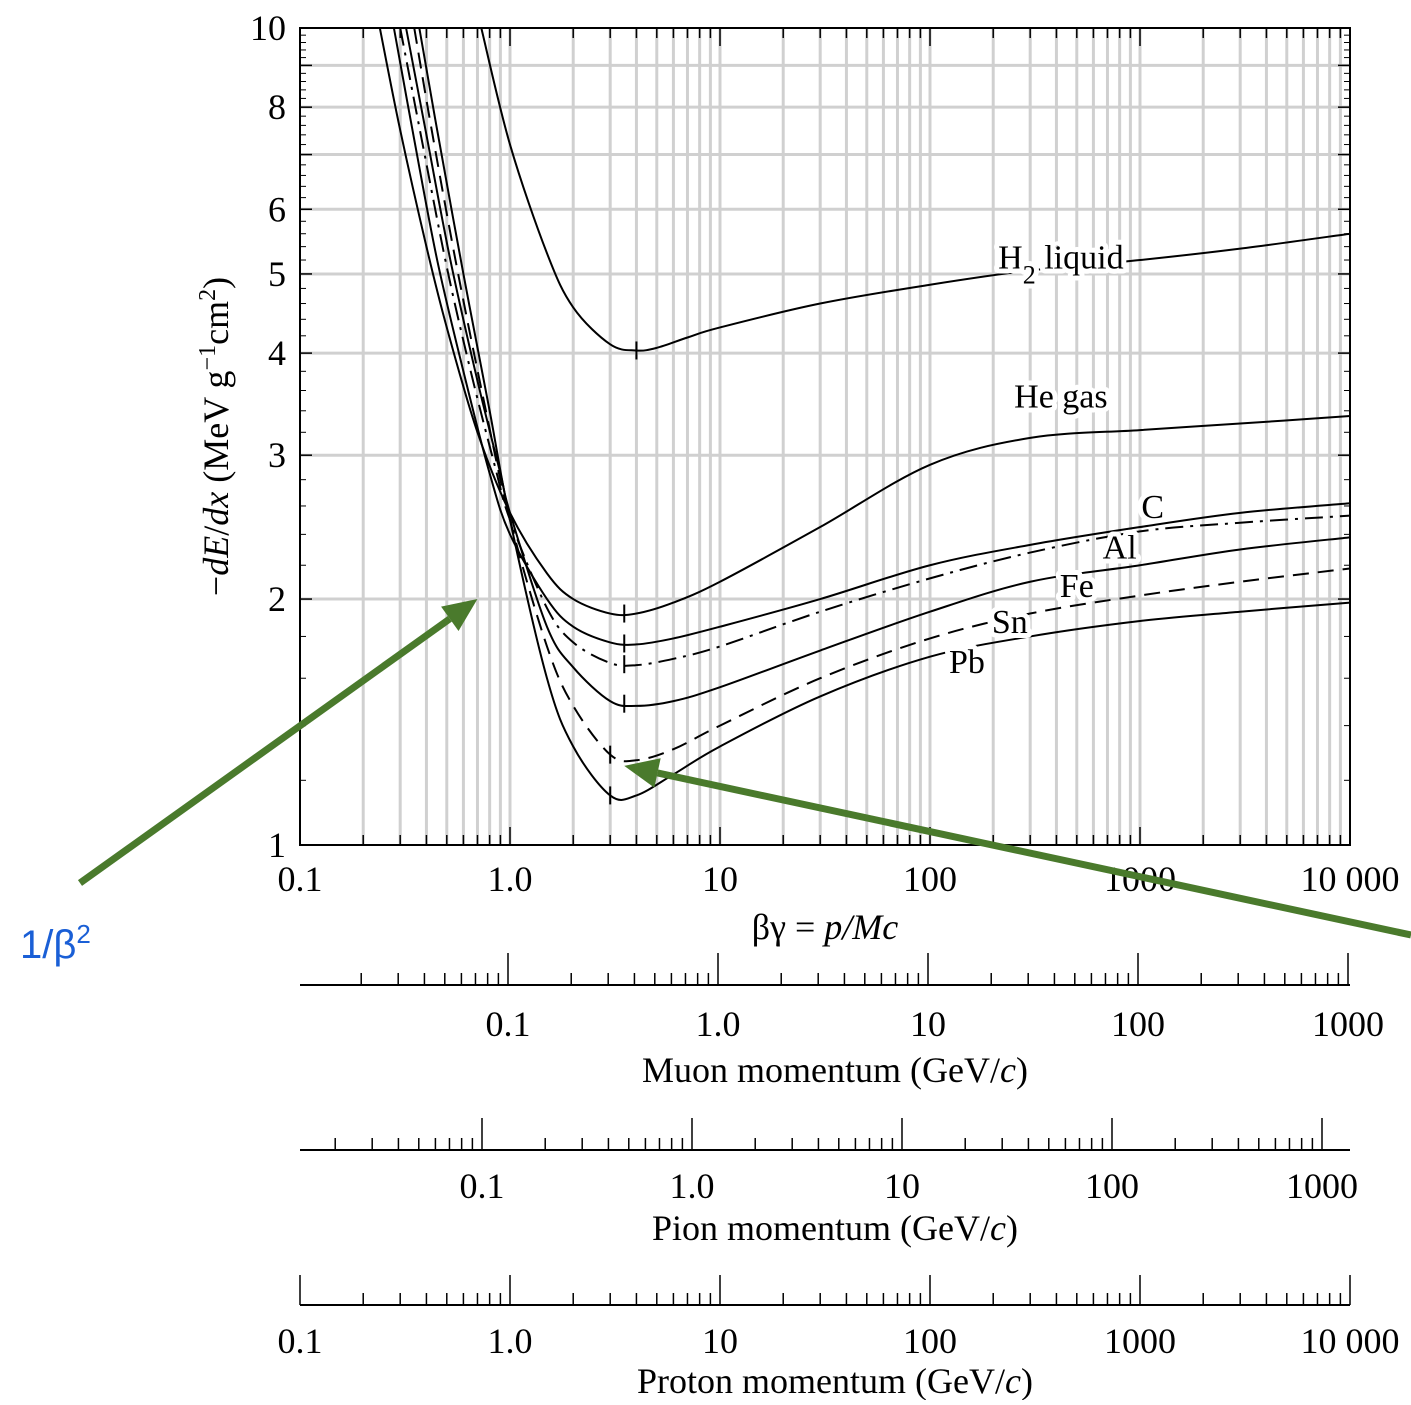 Image resolution: width=1411 pixels, height=1405 pixels. What do you see at coordinates (1112, 1186) in the screenshot?
I see `momentum-axis-pion-label: 100` at bounding box center [1112, 1186].